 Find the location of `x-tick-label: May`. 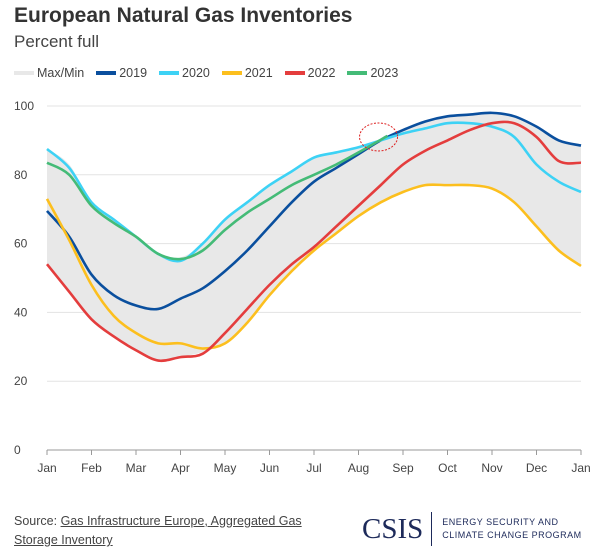

x-tick-label: May is located at coordinates (225, 468).